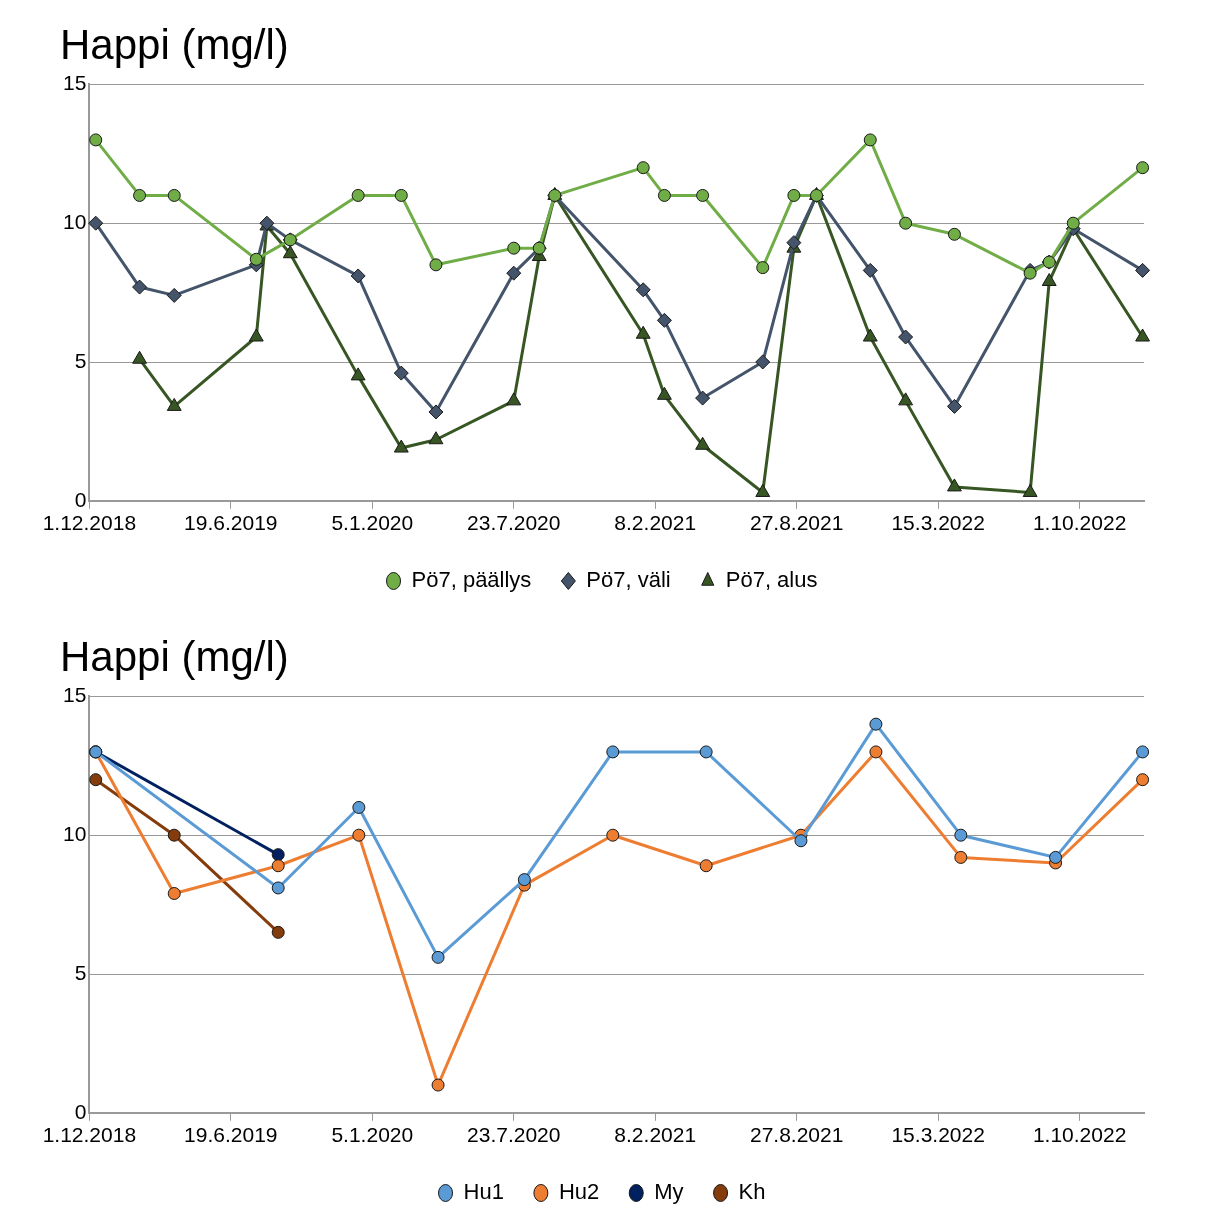  I want to click on legend-label: Hu2, so click(579, 1192).